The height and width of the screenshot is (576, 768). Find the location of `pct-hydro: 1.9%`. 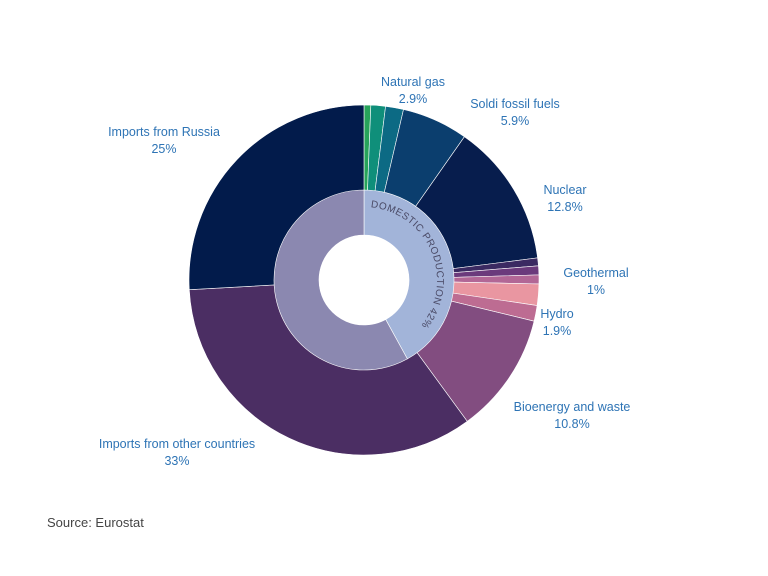

pct-hydro: 1.9% is located at coordinates (557, 331).